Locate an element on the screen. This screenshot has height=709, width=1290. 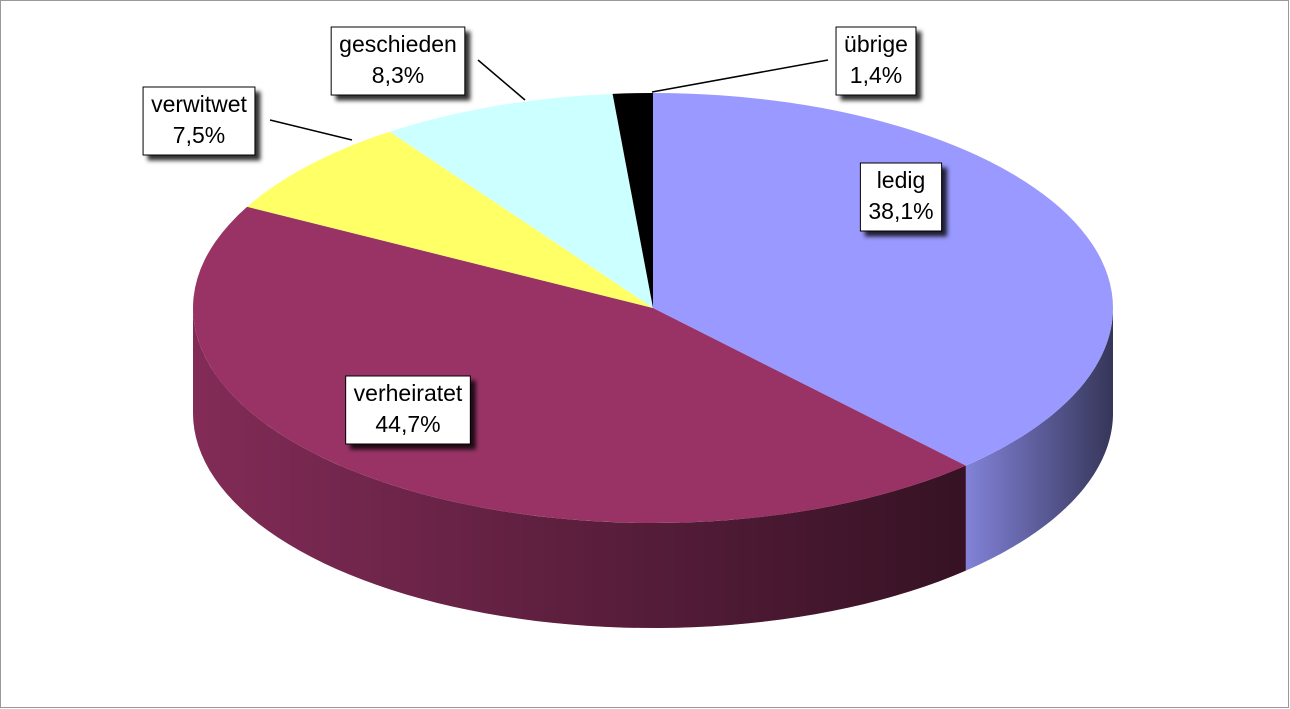
label-name: ledig is located at coordinates (901, 180).